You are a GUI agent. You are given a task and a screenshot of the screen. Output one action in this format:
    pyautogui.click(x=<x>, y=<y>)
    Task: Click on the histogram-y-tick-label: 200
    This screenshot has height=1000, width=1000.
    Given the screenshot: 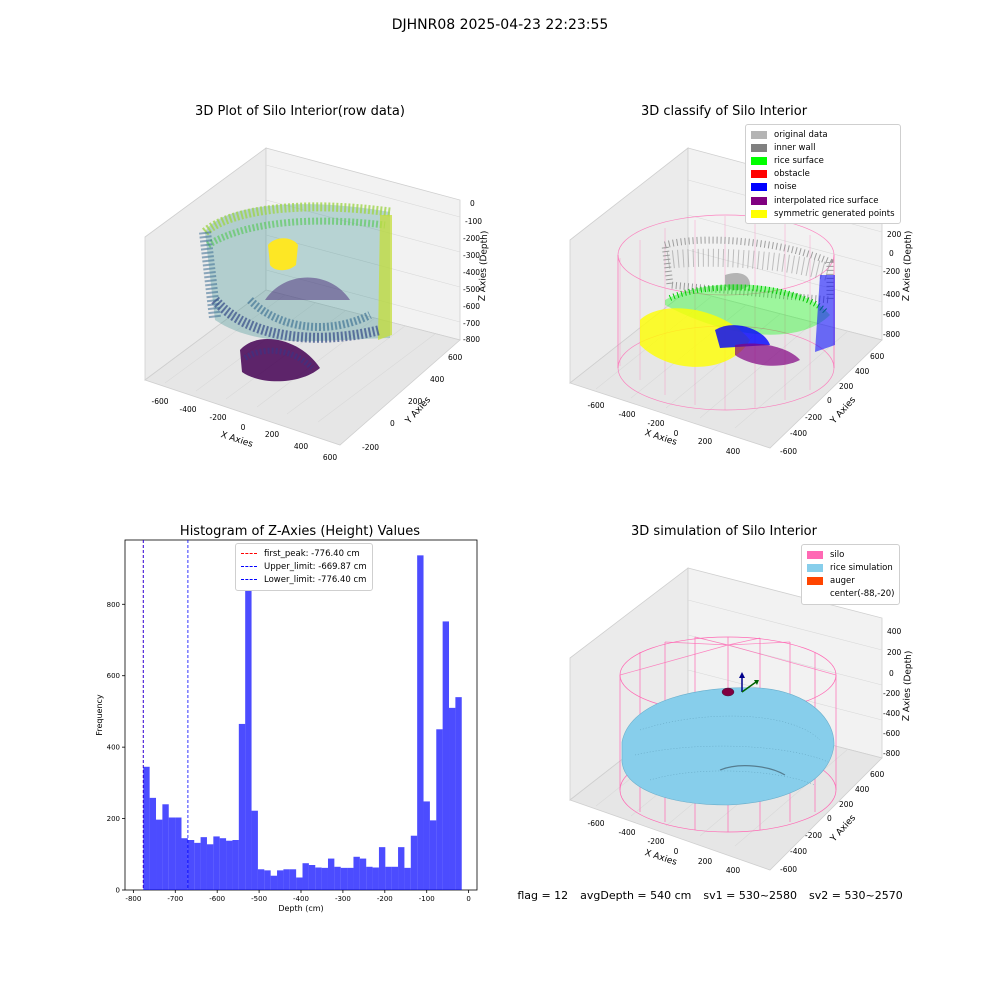 What is the action you would take?
    pyautogui.click(x=113, y=819)
    